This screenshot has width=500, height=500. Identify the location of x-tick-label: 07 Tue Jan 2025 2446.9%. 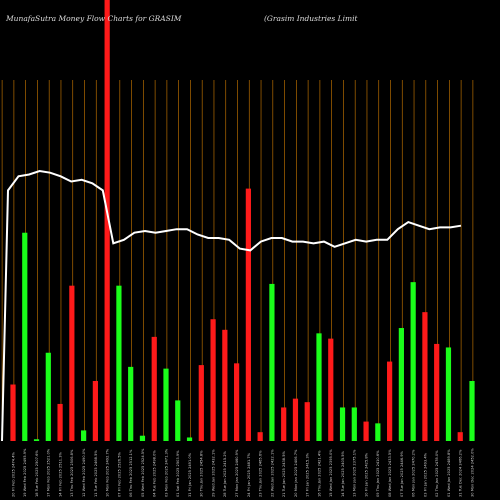
(402, 473).